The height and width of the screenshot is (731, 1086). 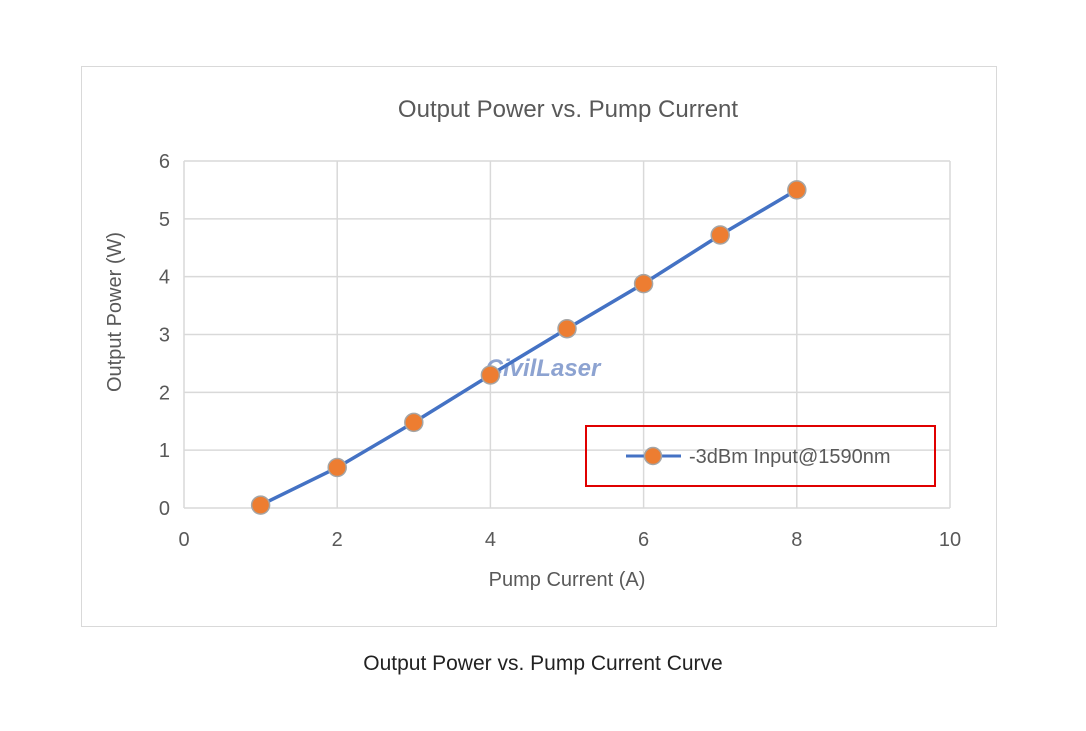 I want to click on figure-caption: Output Power vs. Pump Current Curve, so click(x=543, y=663).